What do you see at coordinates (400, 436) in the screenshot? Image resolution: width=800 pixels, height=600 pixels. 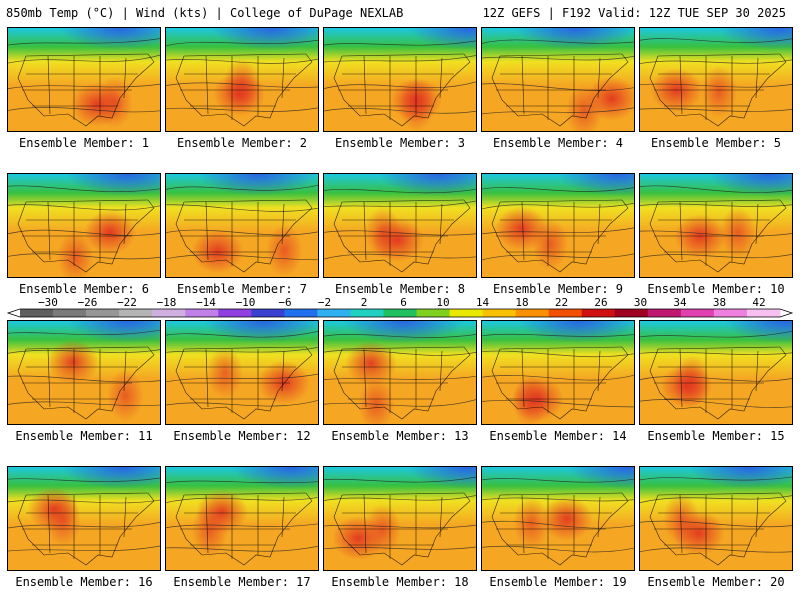 I see `ensemble-member-label: Ensemble Member: 13` at bounding box center [400, 436].